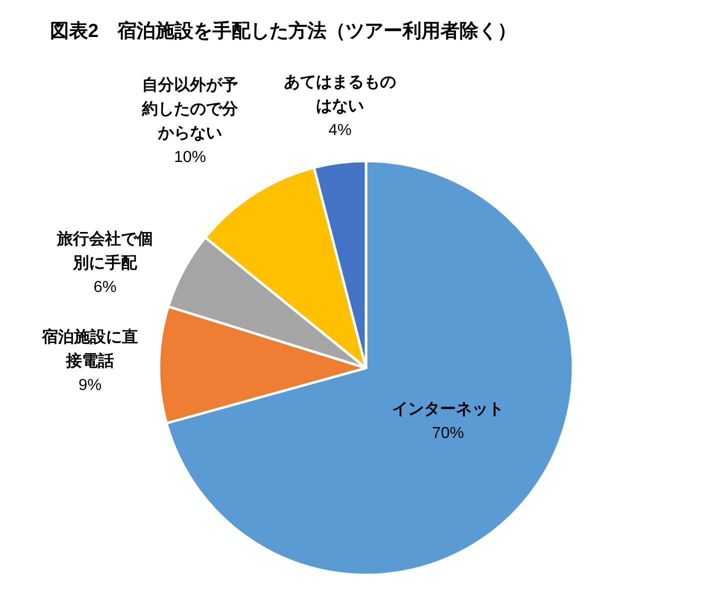 The height and width of the screenshot is (611, 714). What do you see at coordinates (448, 409) in the screenshot?
I see `slice-label: インターネット` at bounding box center [448, 409].